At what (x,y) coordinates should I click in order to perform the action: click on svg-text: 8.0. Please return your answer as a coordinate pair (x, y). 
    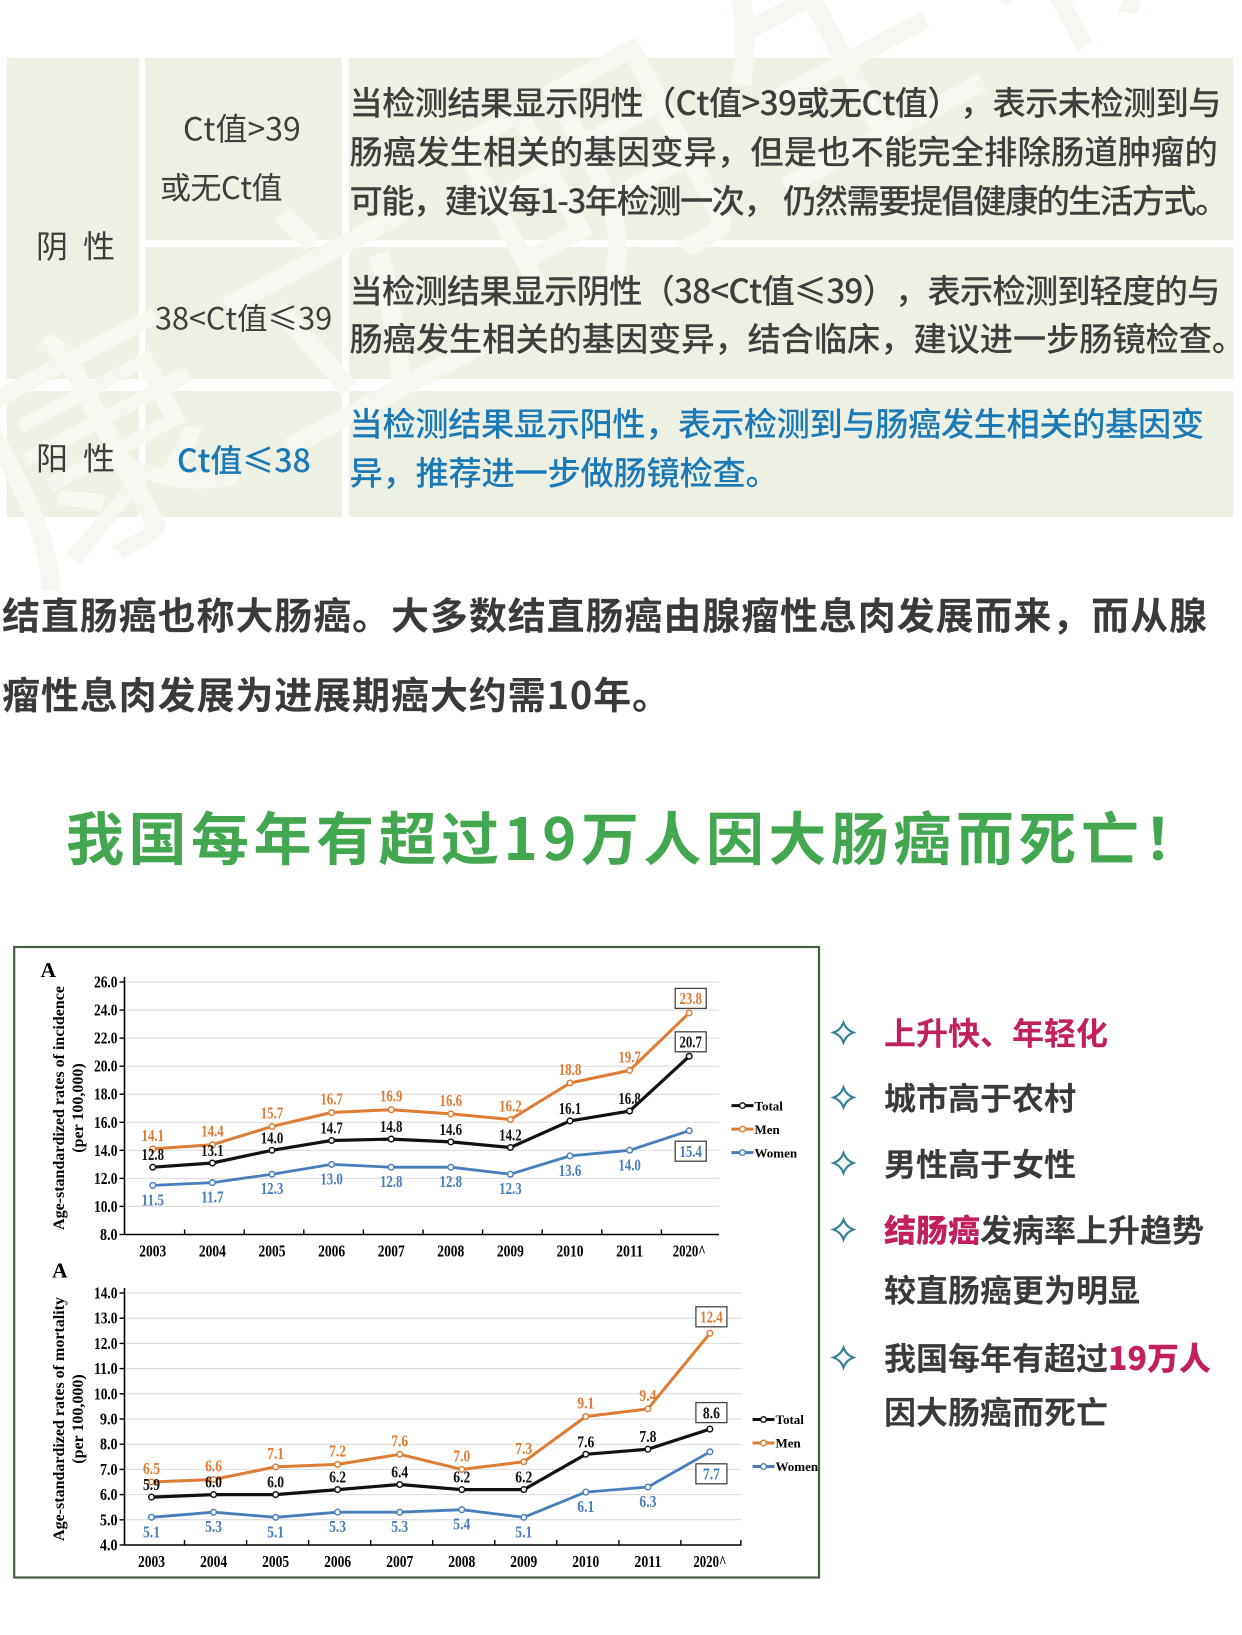
    Looking at the image, I should click on (109, 1234).